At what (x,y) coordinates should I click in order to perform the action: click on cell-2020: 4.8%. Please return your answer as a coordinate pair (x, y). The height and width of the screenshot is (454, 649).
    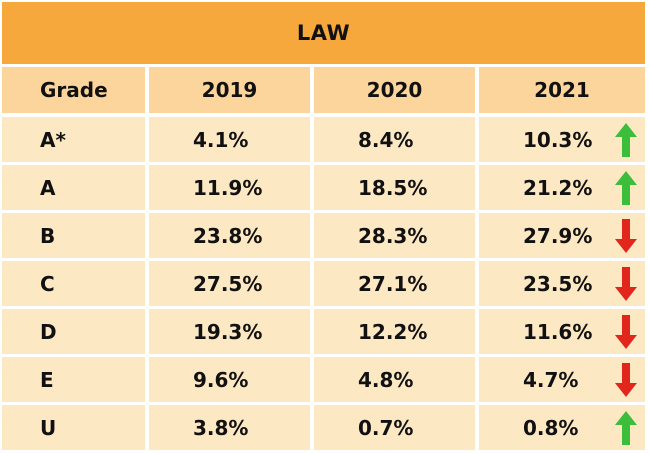
    Looking at the image, I should click on (394, 379).